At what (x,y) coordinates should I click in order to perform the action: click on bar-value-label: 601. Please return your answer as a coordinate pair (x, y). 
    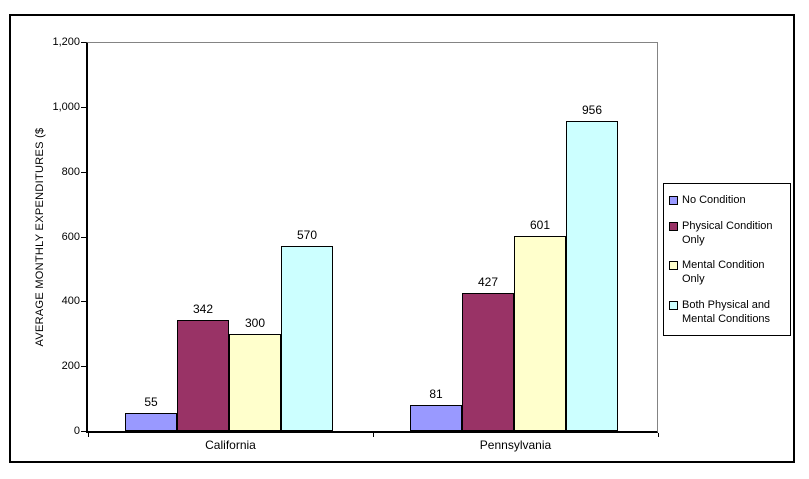
    Looking at the image, I should click on (540, 225).